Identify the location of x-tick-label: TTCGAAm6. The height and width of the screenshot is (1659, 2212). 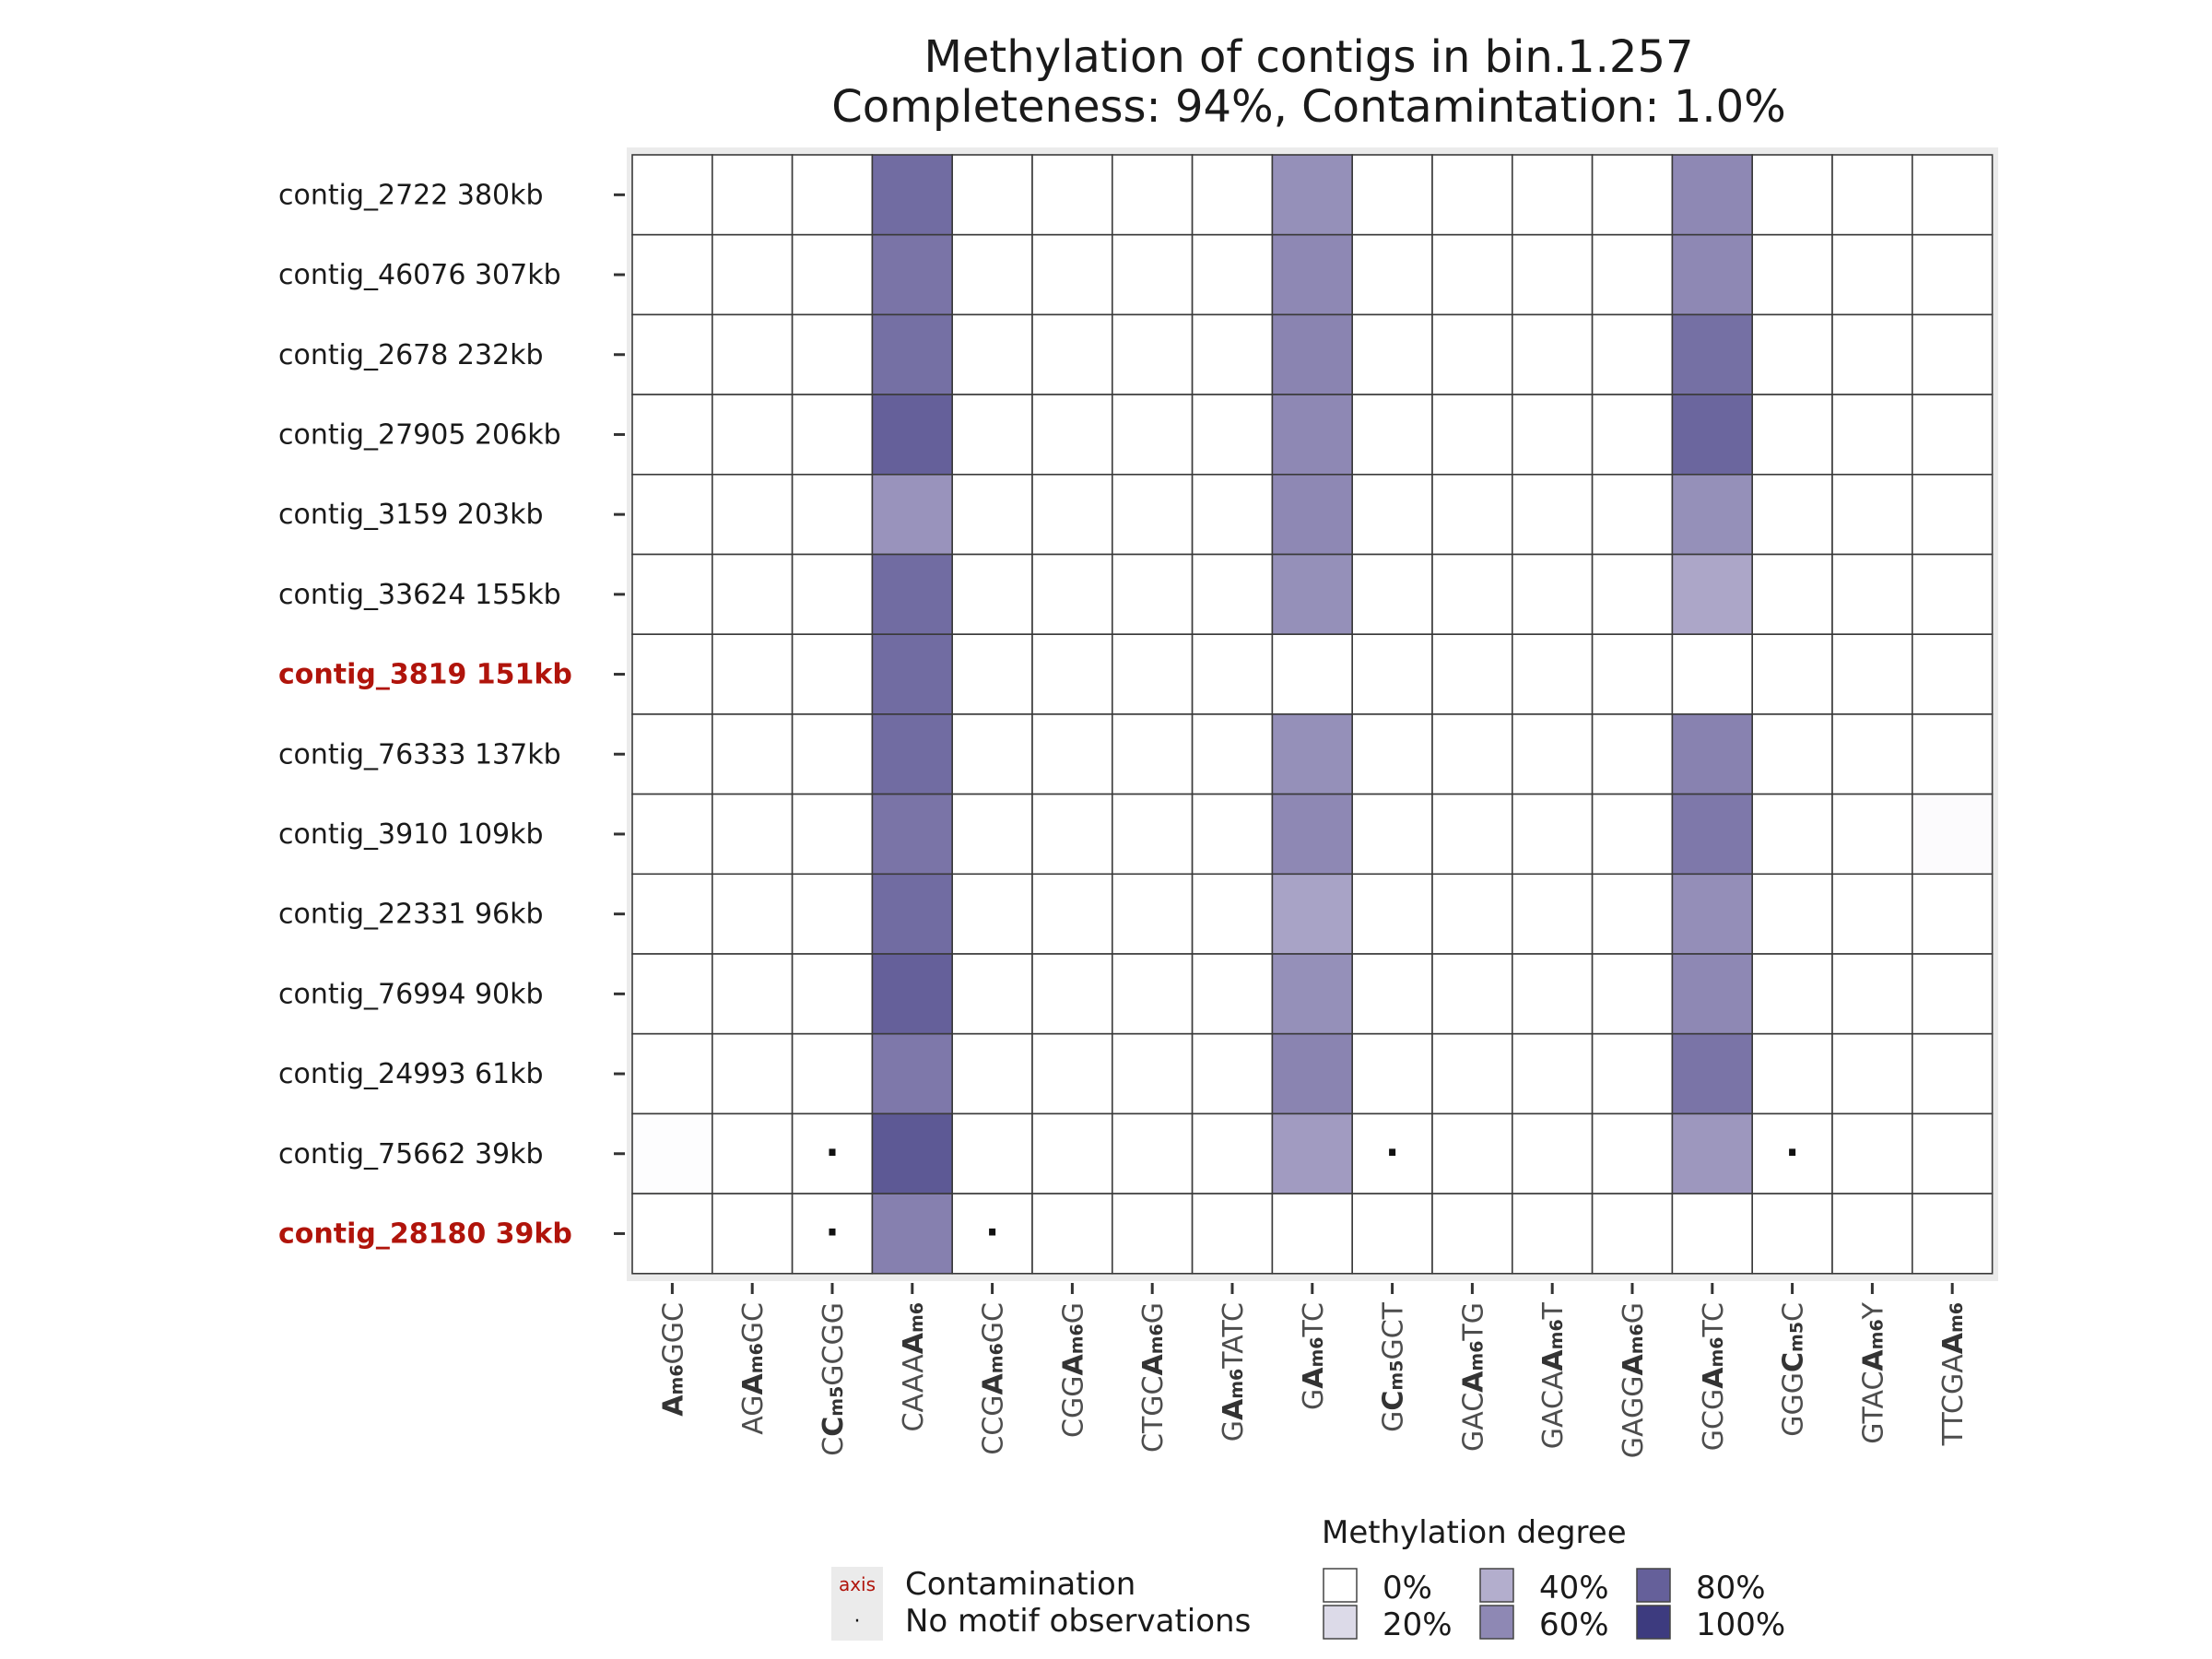
(1953, 1374).